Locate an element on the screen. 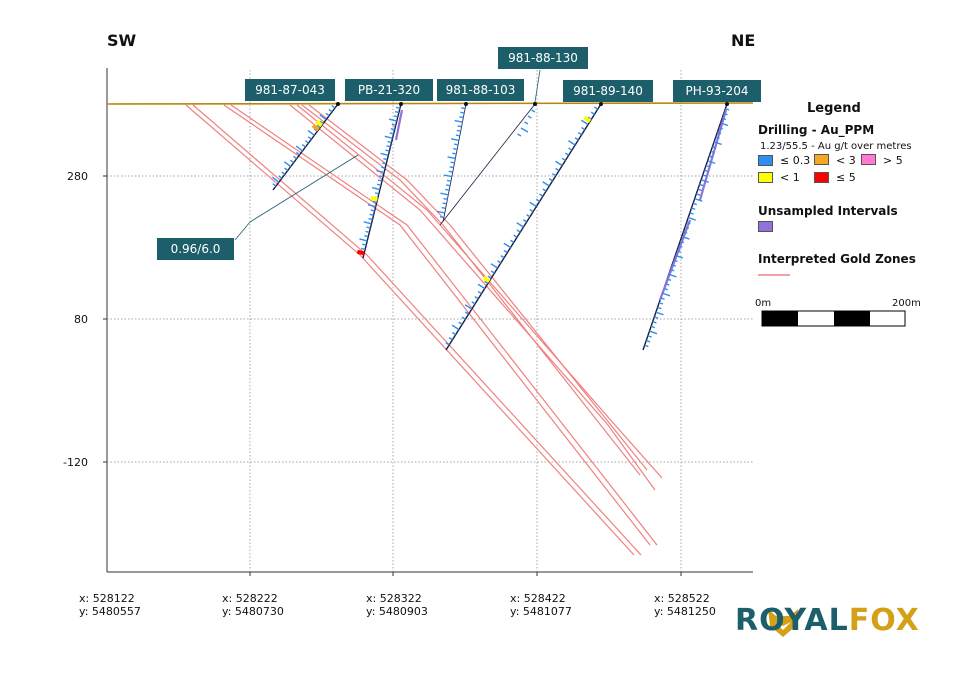 This screenshot has width=960, height=678. intercept-callout: 0.96/6.0 is located at coordinates (195, 249).